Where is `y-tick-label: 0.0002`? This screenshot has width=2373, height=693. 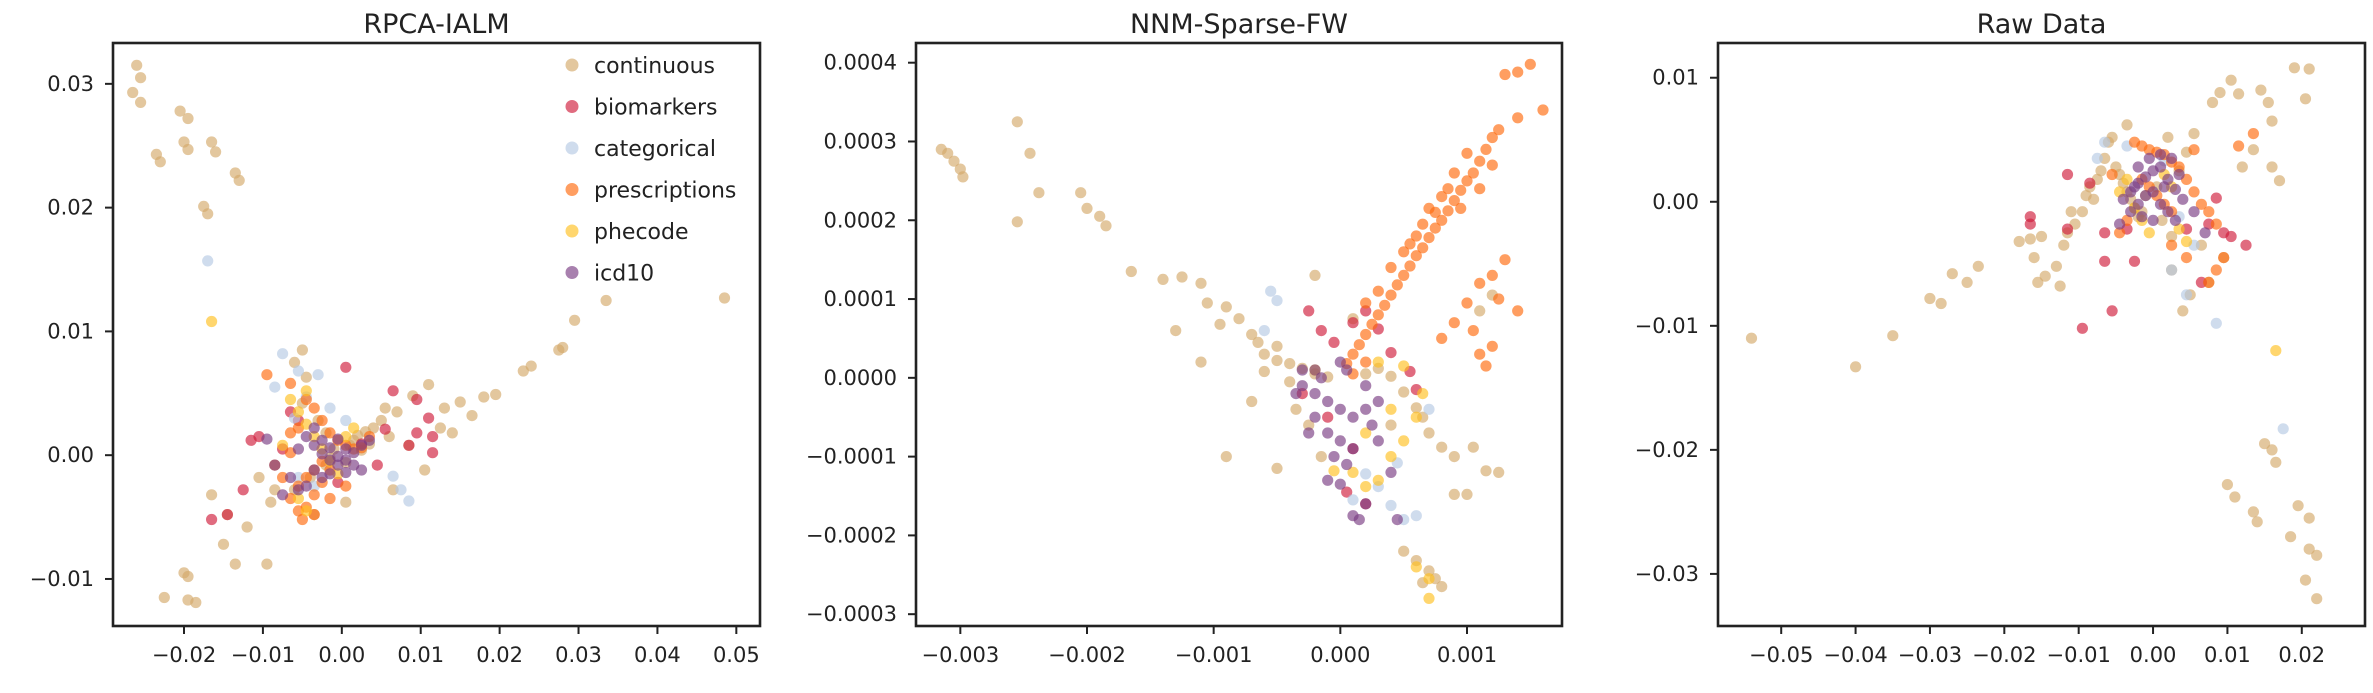
y-tick-label: 0.0002 is located at coordinates (860, 220).